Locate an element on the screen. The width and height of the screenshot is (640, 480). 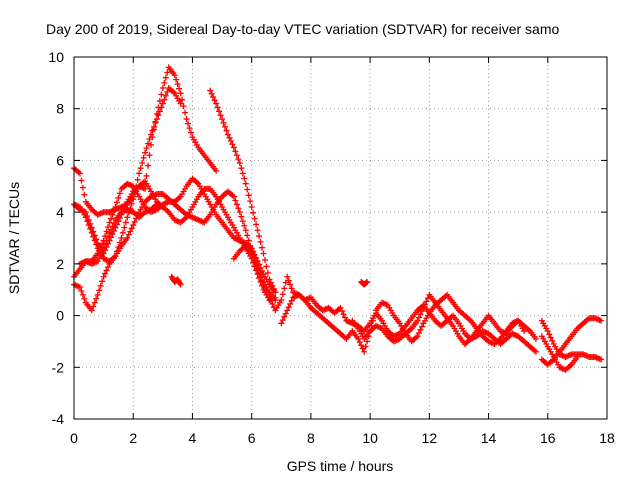
x-tick-label: 2 is located at coordinates (133, 438).